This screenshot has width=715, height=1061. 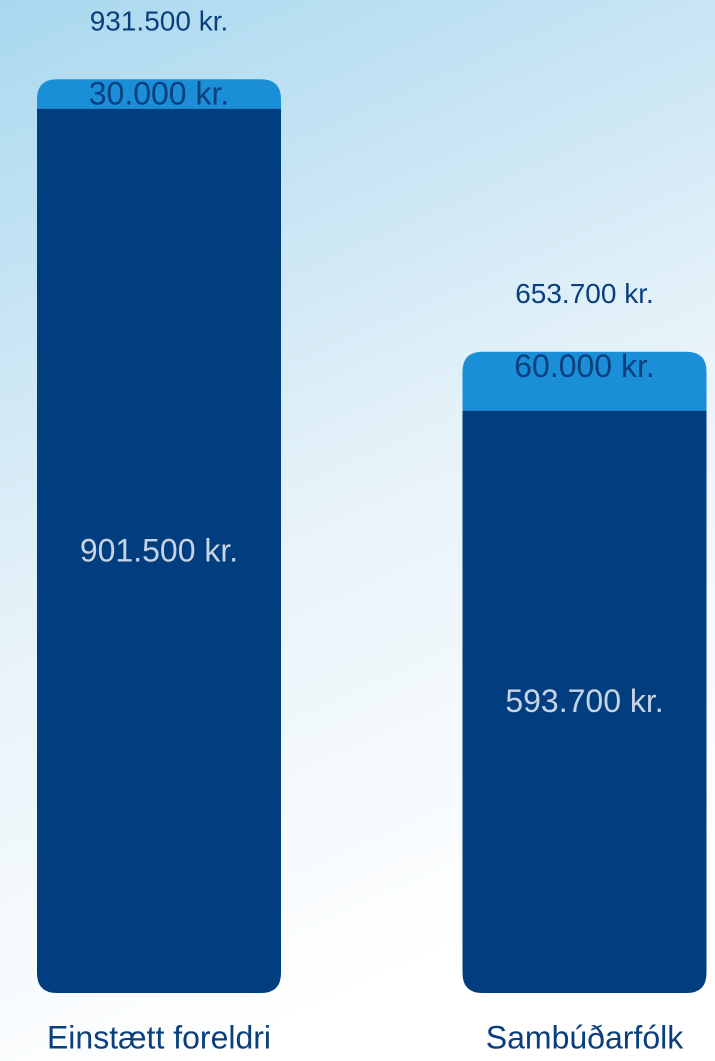 I want to click on segment-label: 593.700 kr., so click(x=584, y=701).